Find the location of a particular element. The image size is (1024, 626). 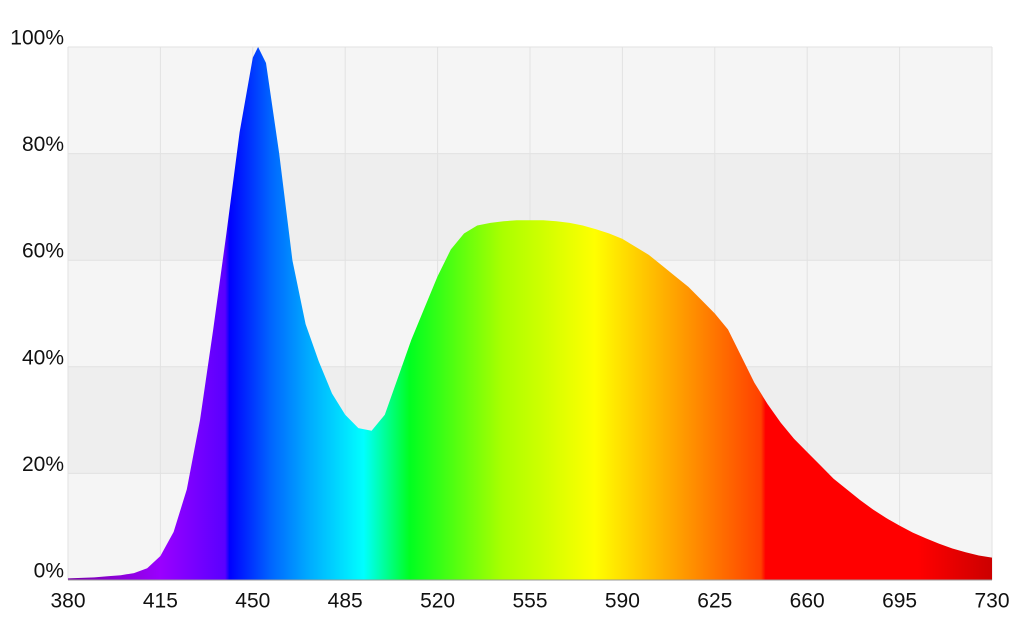

y-tick-label: 0% is located at coordinates (49, 571).